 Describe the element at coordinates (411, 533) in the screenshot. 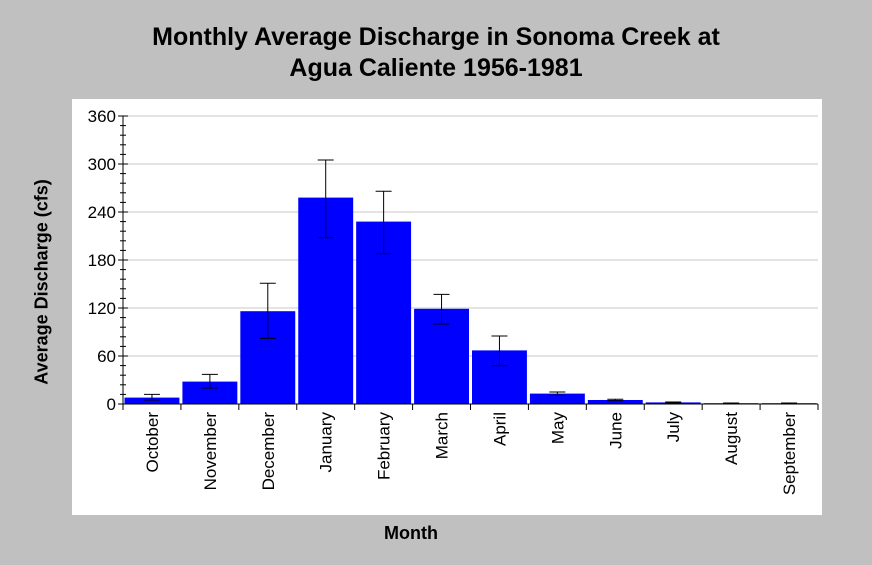

I see `x-axis-label: Month` at that location.